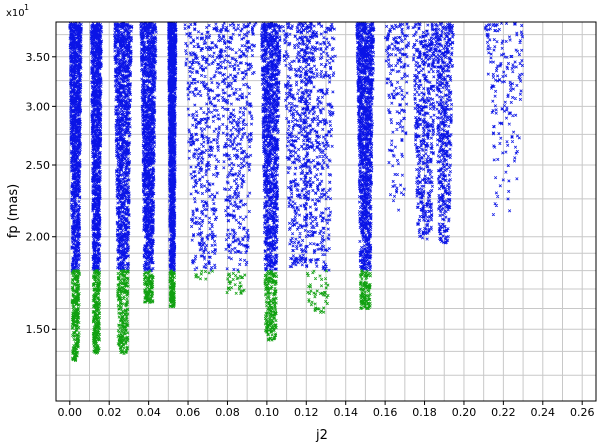 The image size is (600, 444). Describe the element at coordinates (15, 13) in the screenshot. I see `y-multiplier-base: x10` at that location.